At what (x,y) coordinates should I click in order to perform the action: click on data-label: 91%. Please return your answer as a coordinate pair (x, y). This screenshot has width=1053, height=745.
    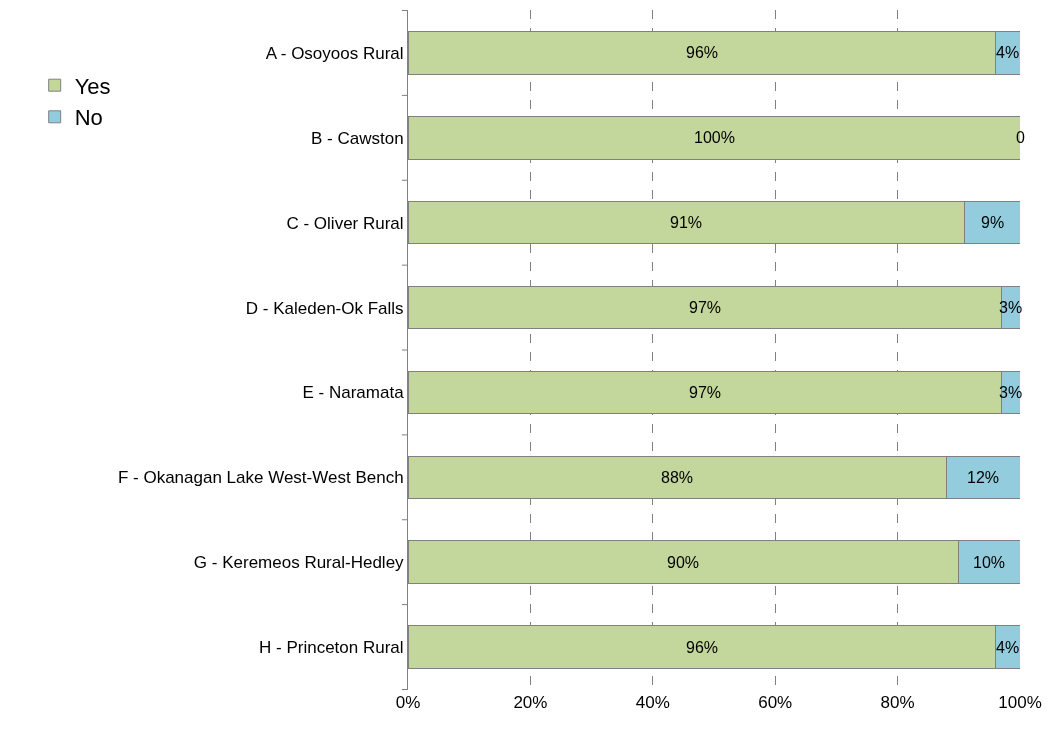
    Looking at the image, I should click on (686, 222).